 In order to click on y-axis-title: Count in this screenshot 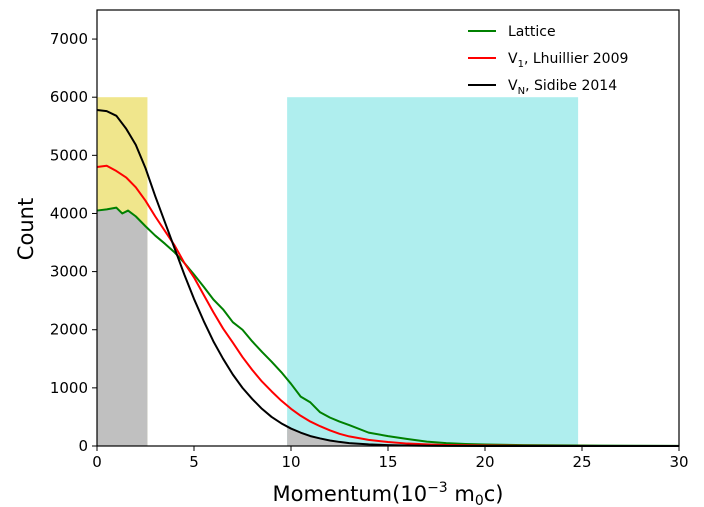, I will do `click(26, 229)`.